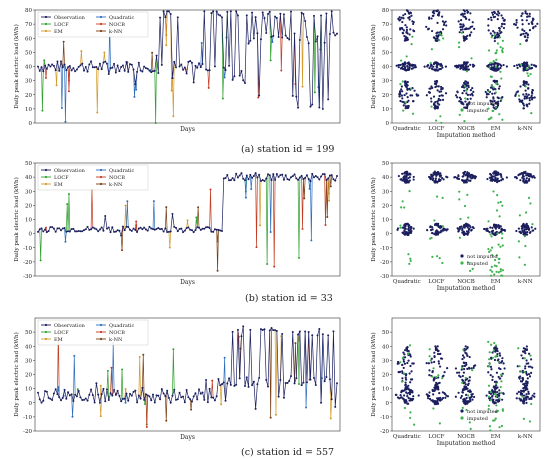  What do you see at coordinates (40, 244) in the screenshot?
I see `imputed-segment` at bounding box center [40, 244].